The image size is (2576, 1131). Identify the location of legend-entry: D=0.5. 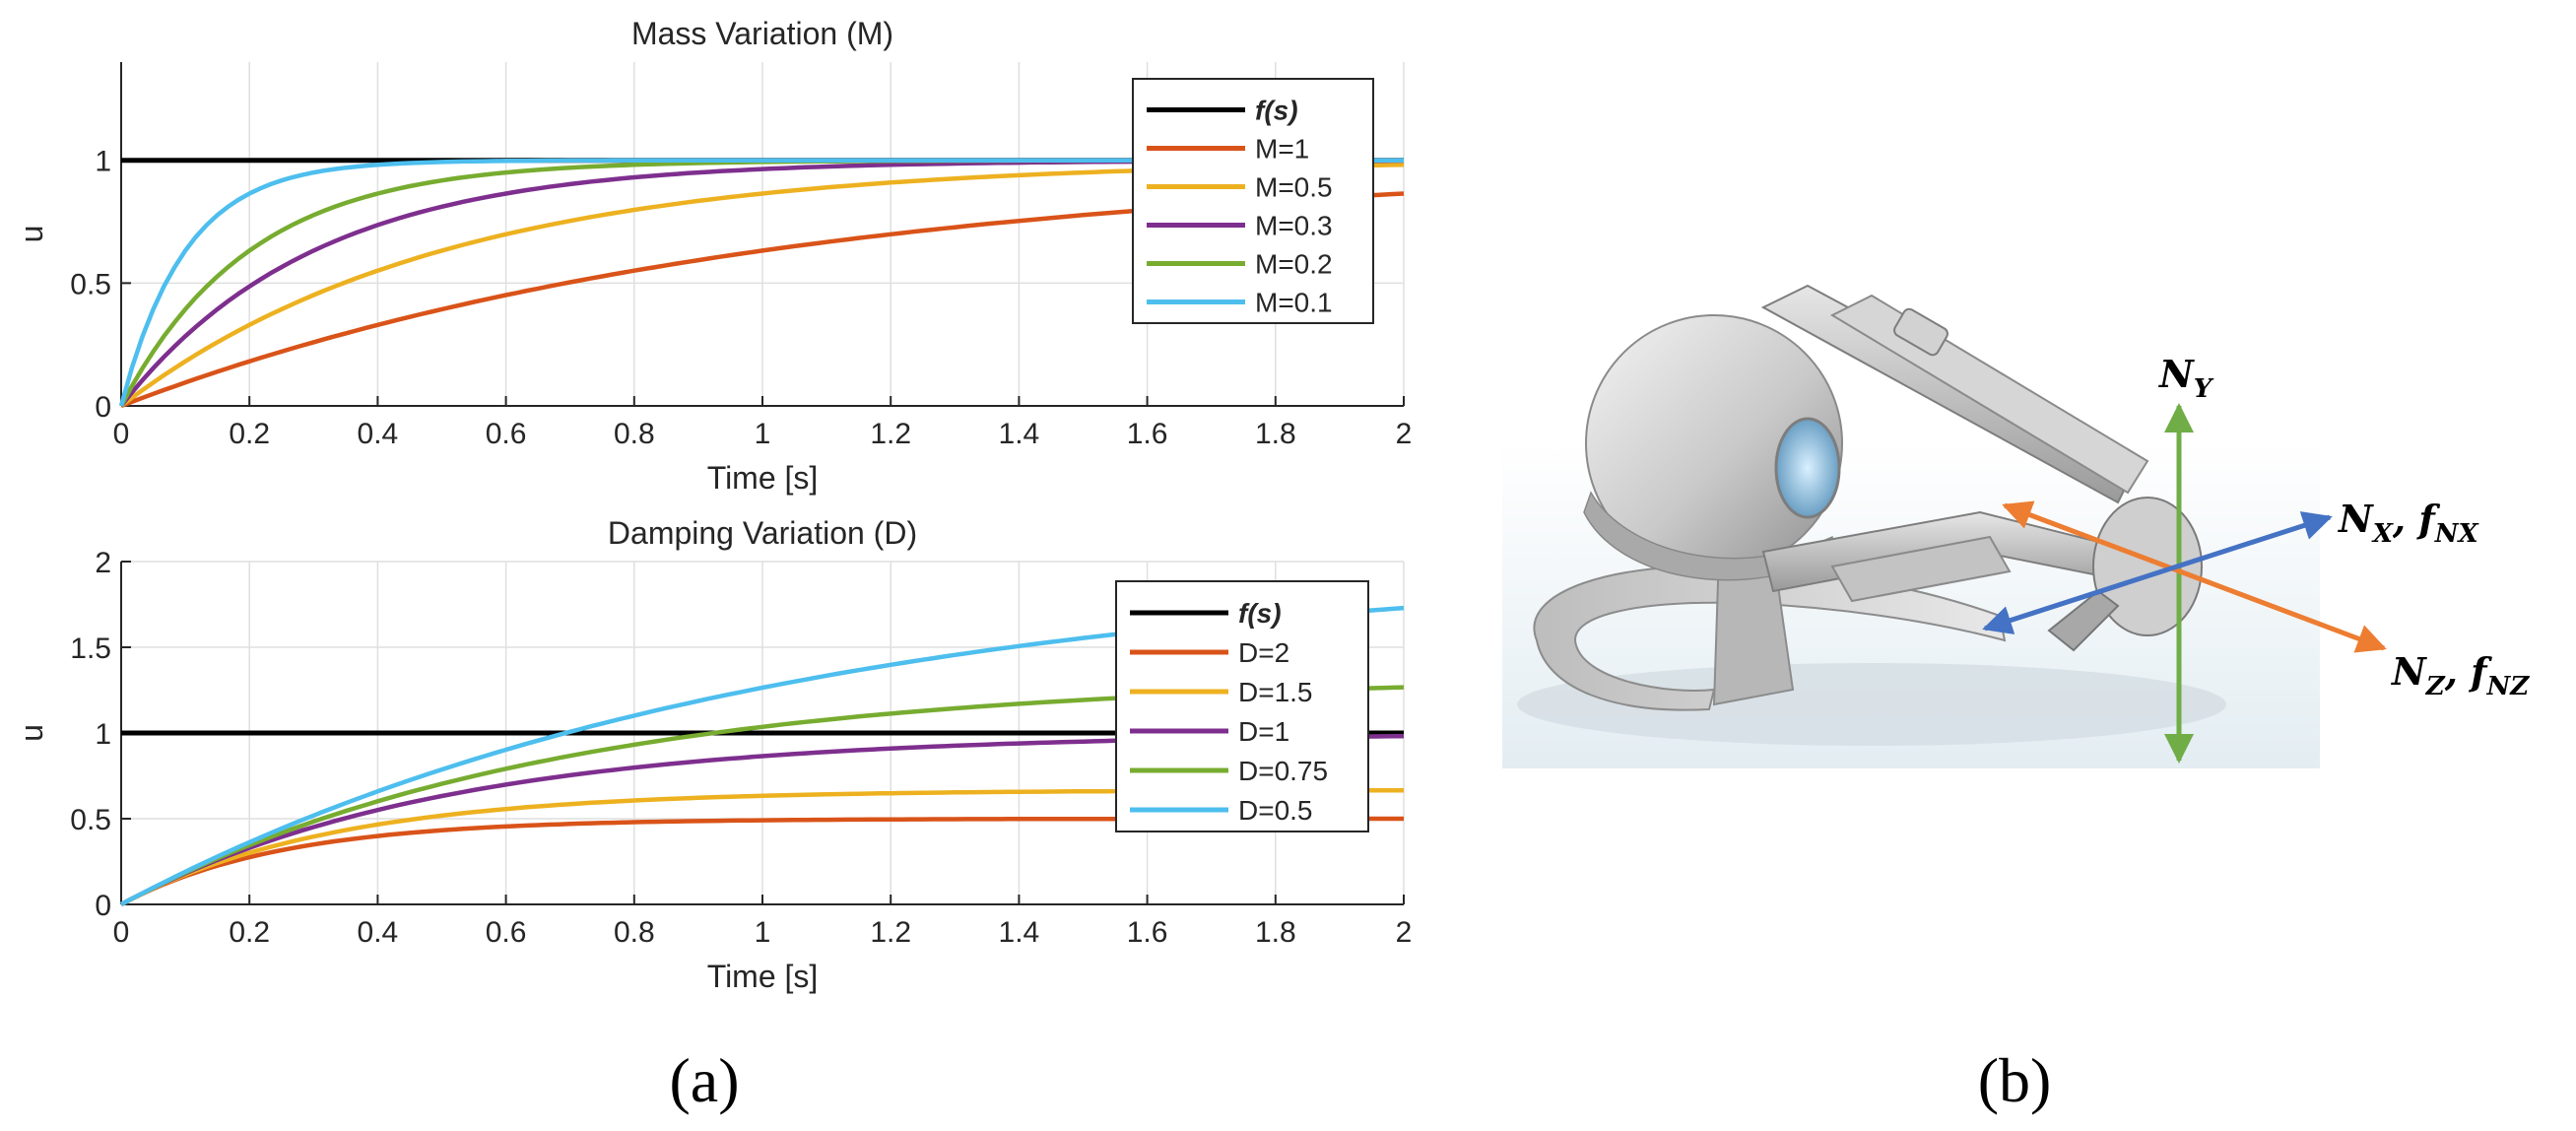
(1276, 810).